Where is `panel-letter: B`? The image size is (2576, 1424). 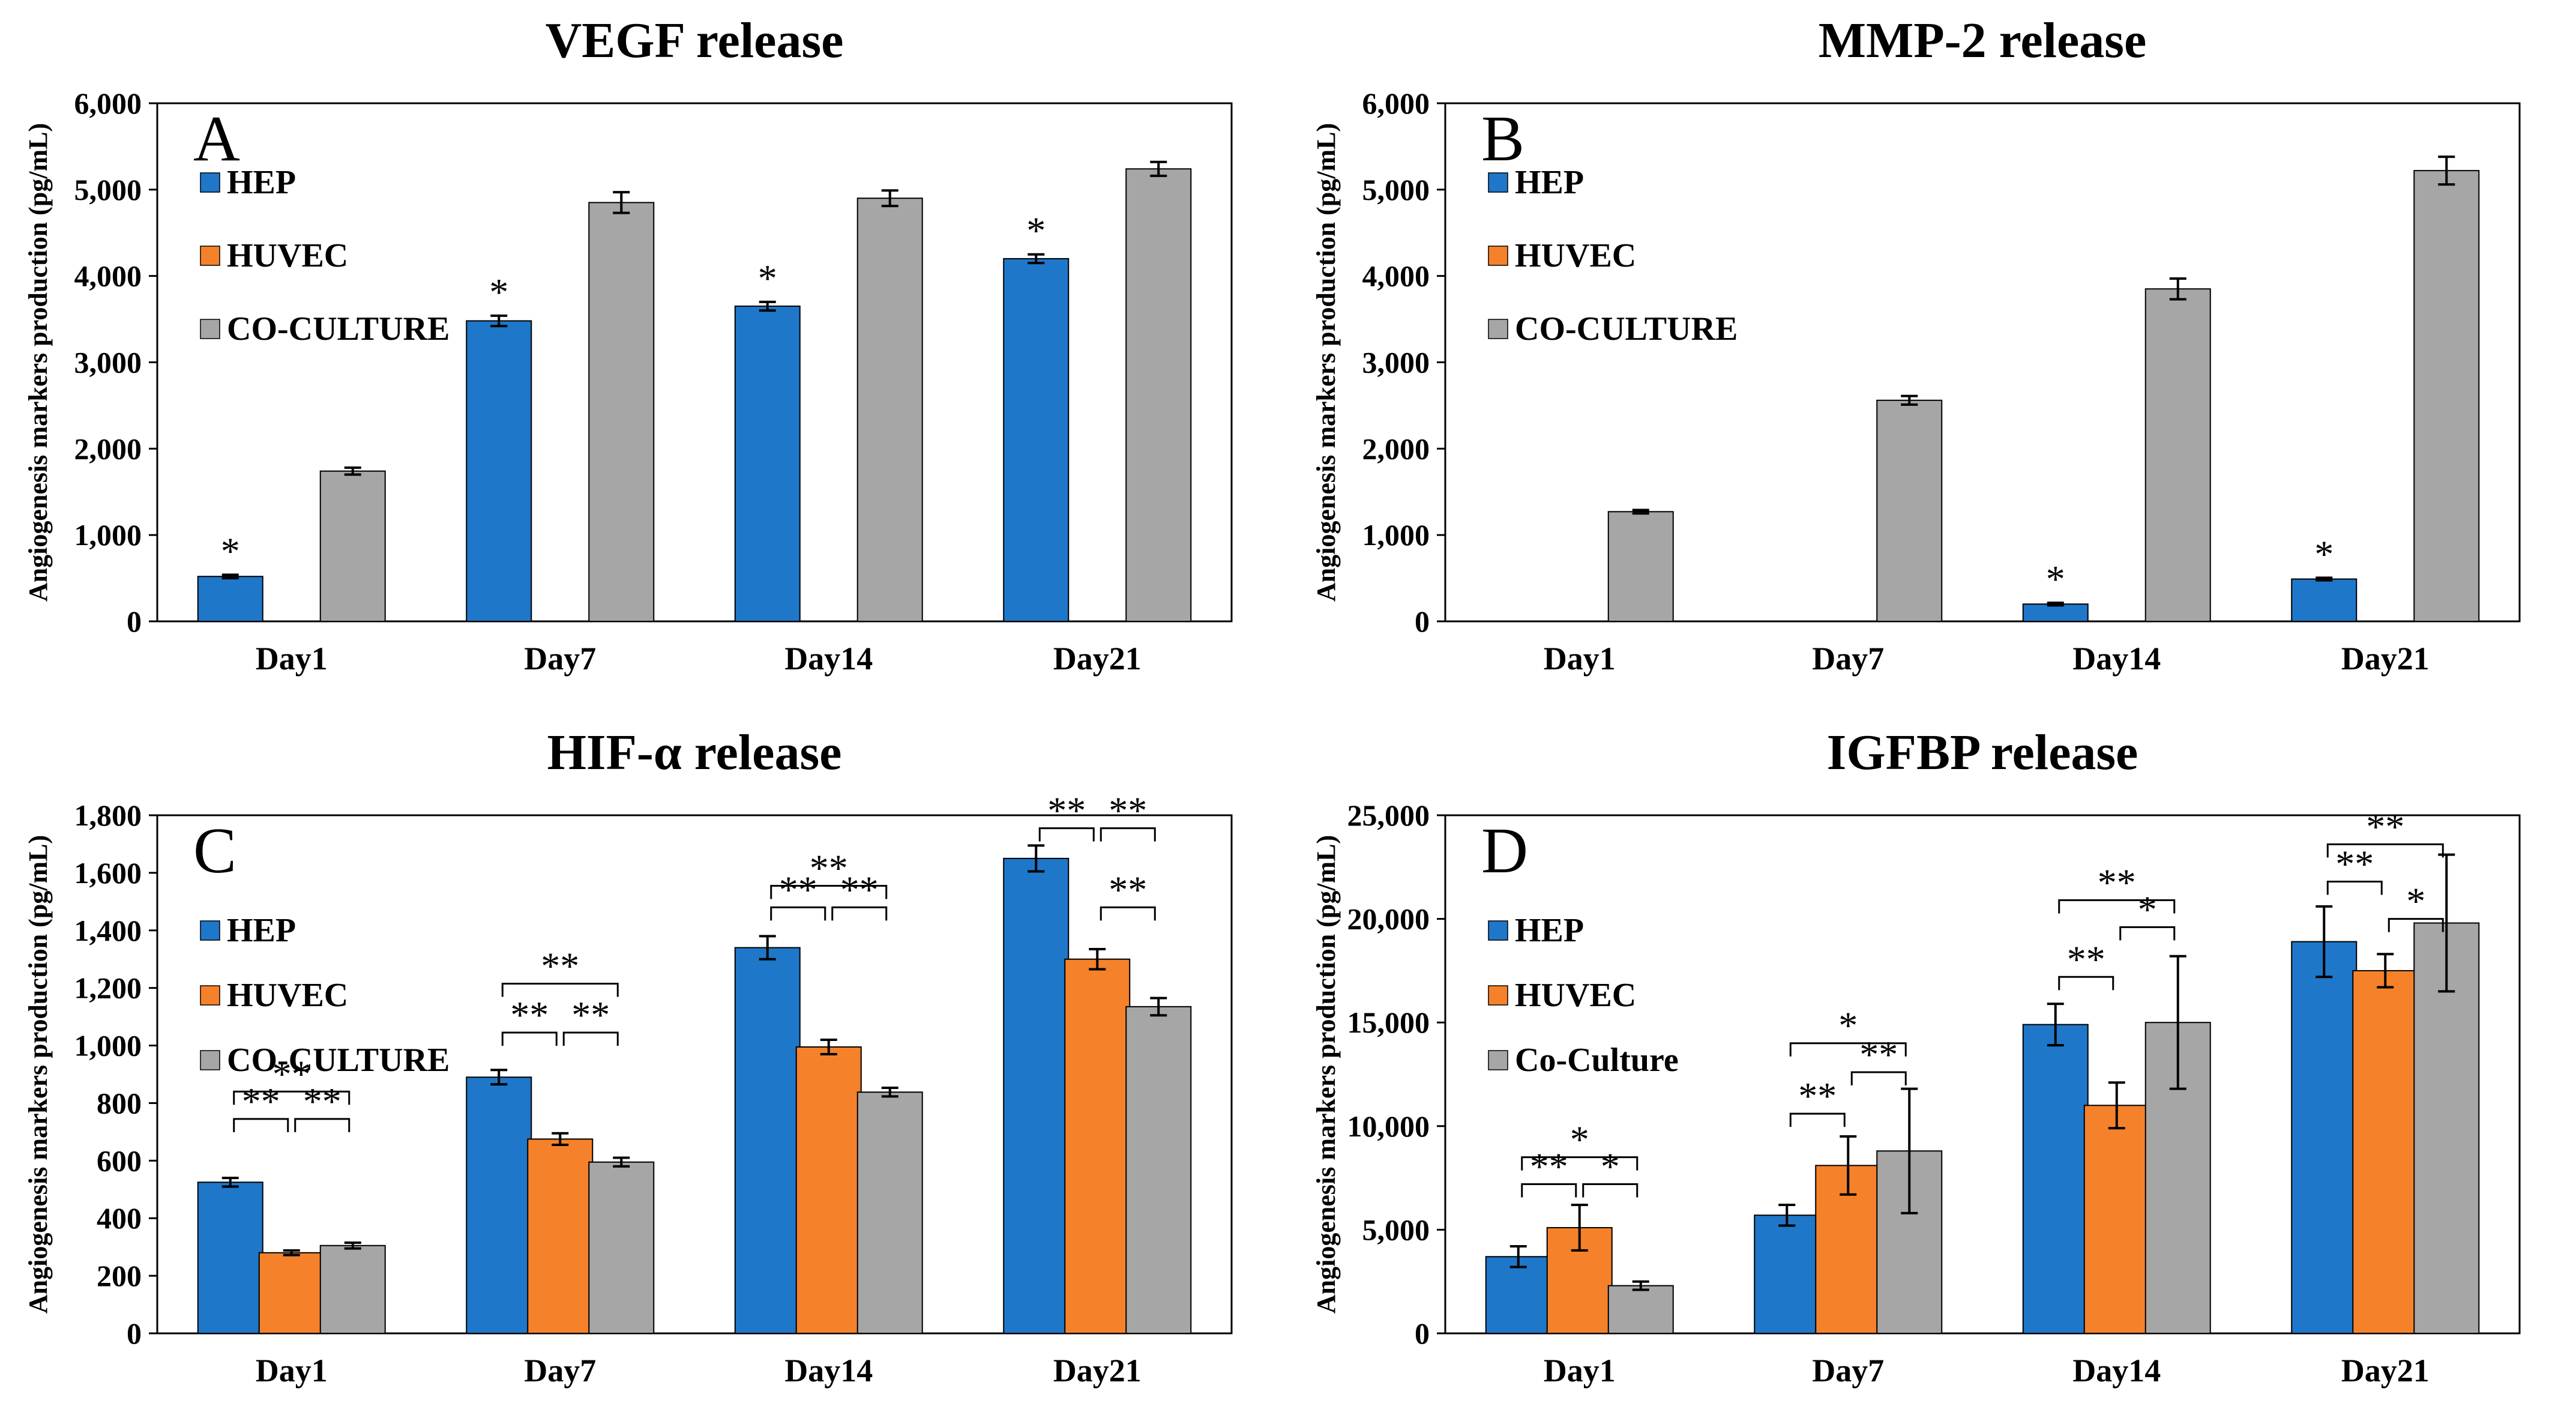
panel-letter: B is located at coordinates (1503, 139).